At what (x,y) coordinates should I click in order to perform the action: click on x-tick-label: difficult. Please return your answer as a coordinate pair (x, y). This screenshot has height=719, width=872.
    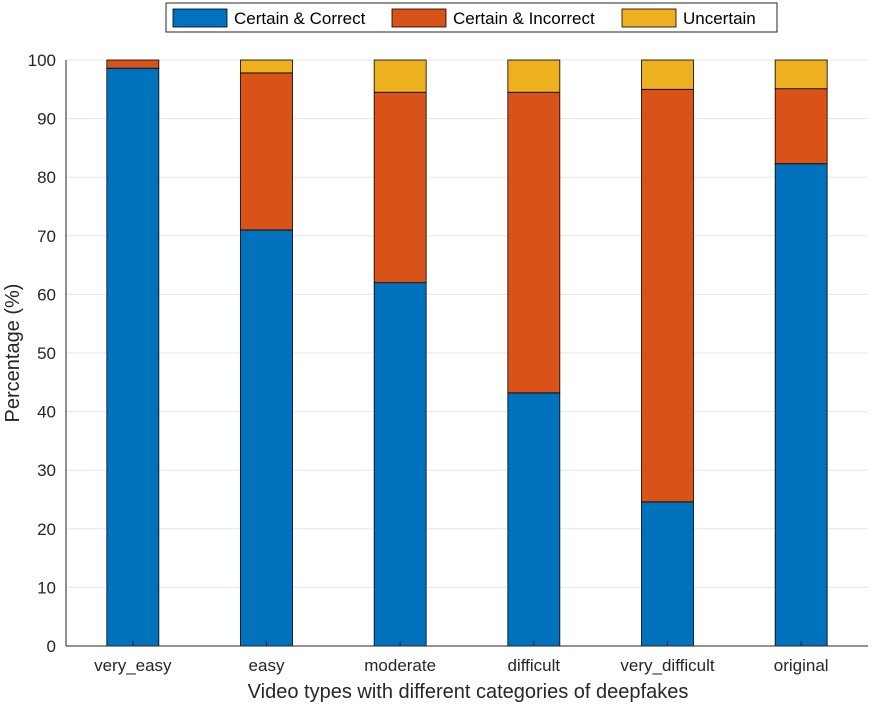
    Looking at the image, I should click on (534, 665).